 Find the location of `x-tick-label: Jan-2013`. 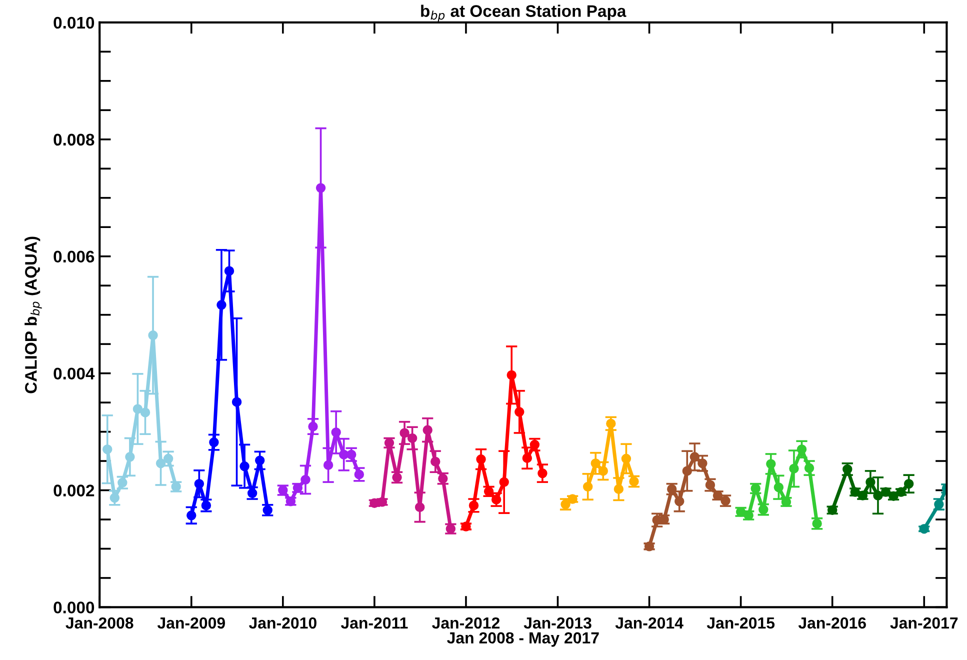

x-tick-label: Jan-2013 is located at coordinates (558, 623).